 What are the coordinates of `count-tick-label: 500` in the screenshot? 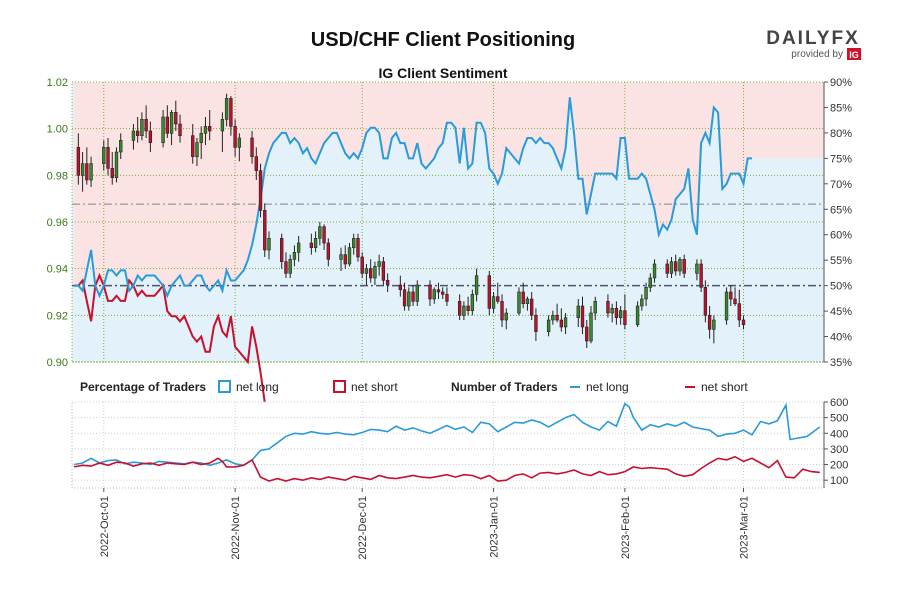 It's located at (839, 419).